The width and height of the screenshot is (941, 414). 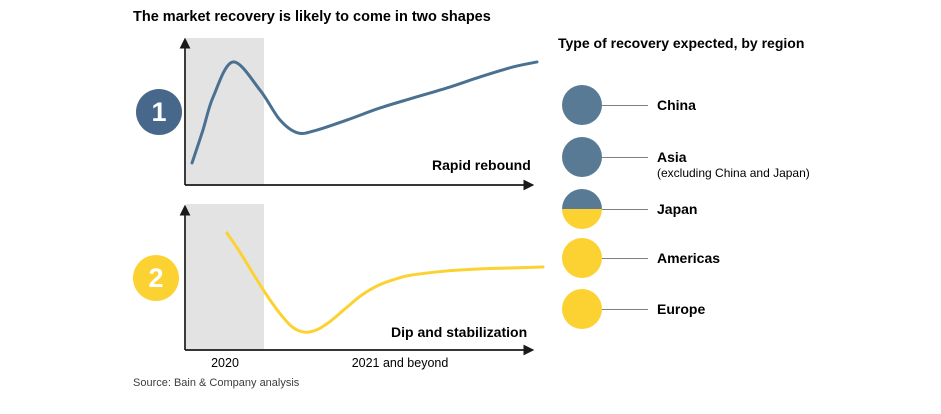 I want to click on americas-marker-icon, so click(x=582, y=258).